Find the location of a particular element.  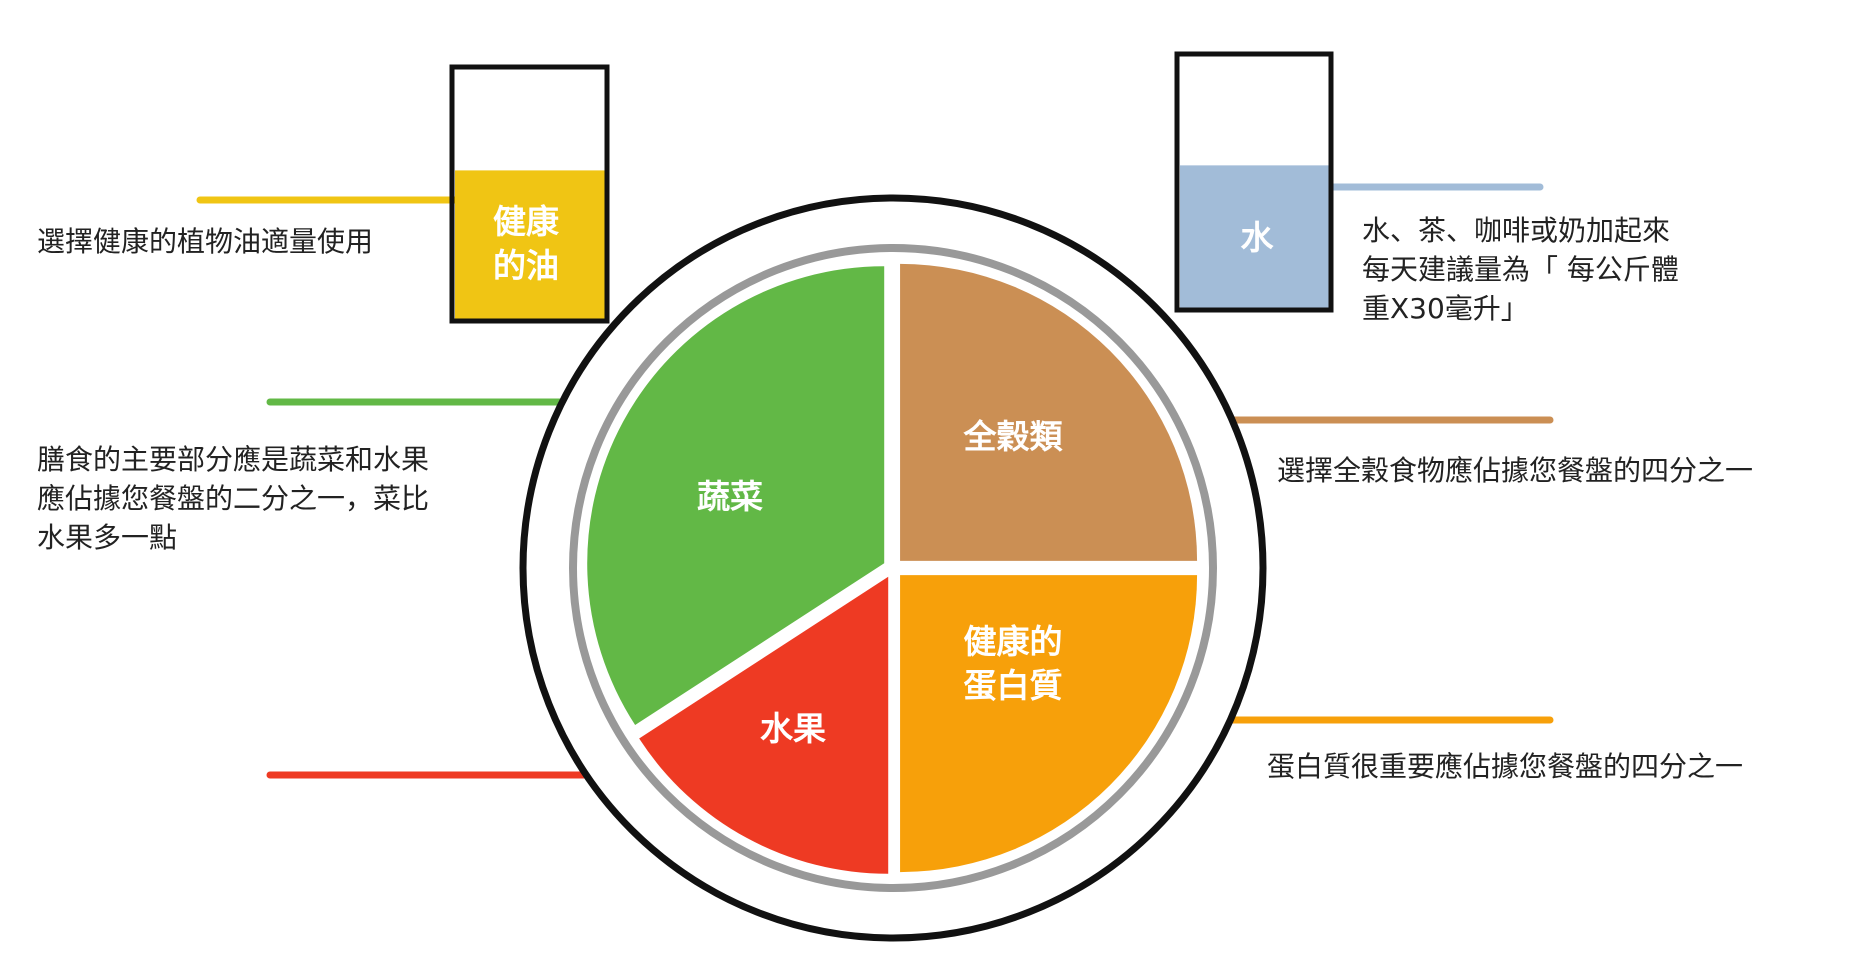

oil-note: 選擇健康的植物油適量使用 is located at coordinates (205, 241).